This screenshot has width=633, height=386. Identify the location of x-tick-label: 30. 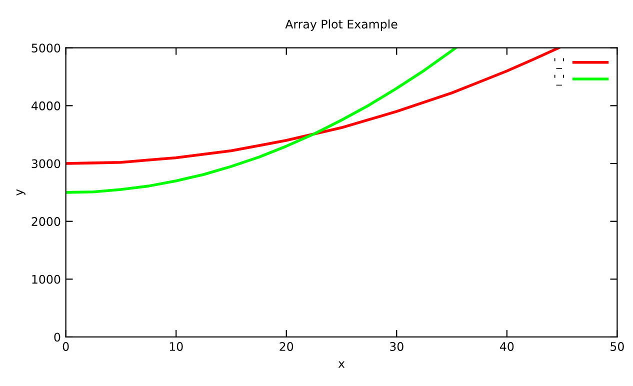
(397, 346).